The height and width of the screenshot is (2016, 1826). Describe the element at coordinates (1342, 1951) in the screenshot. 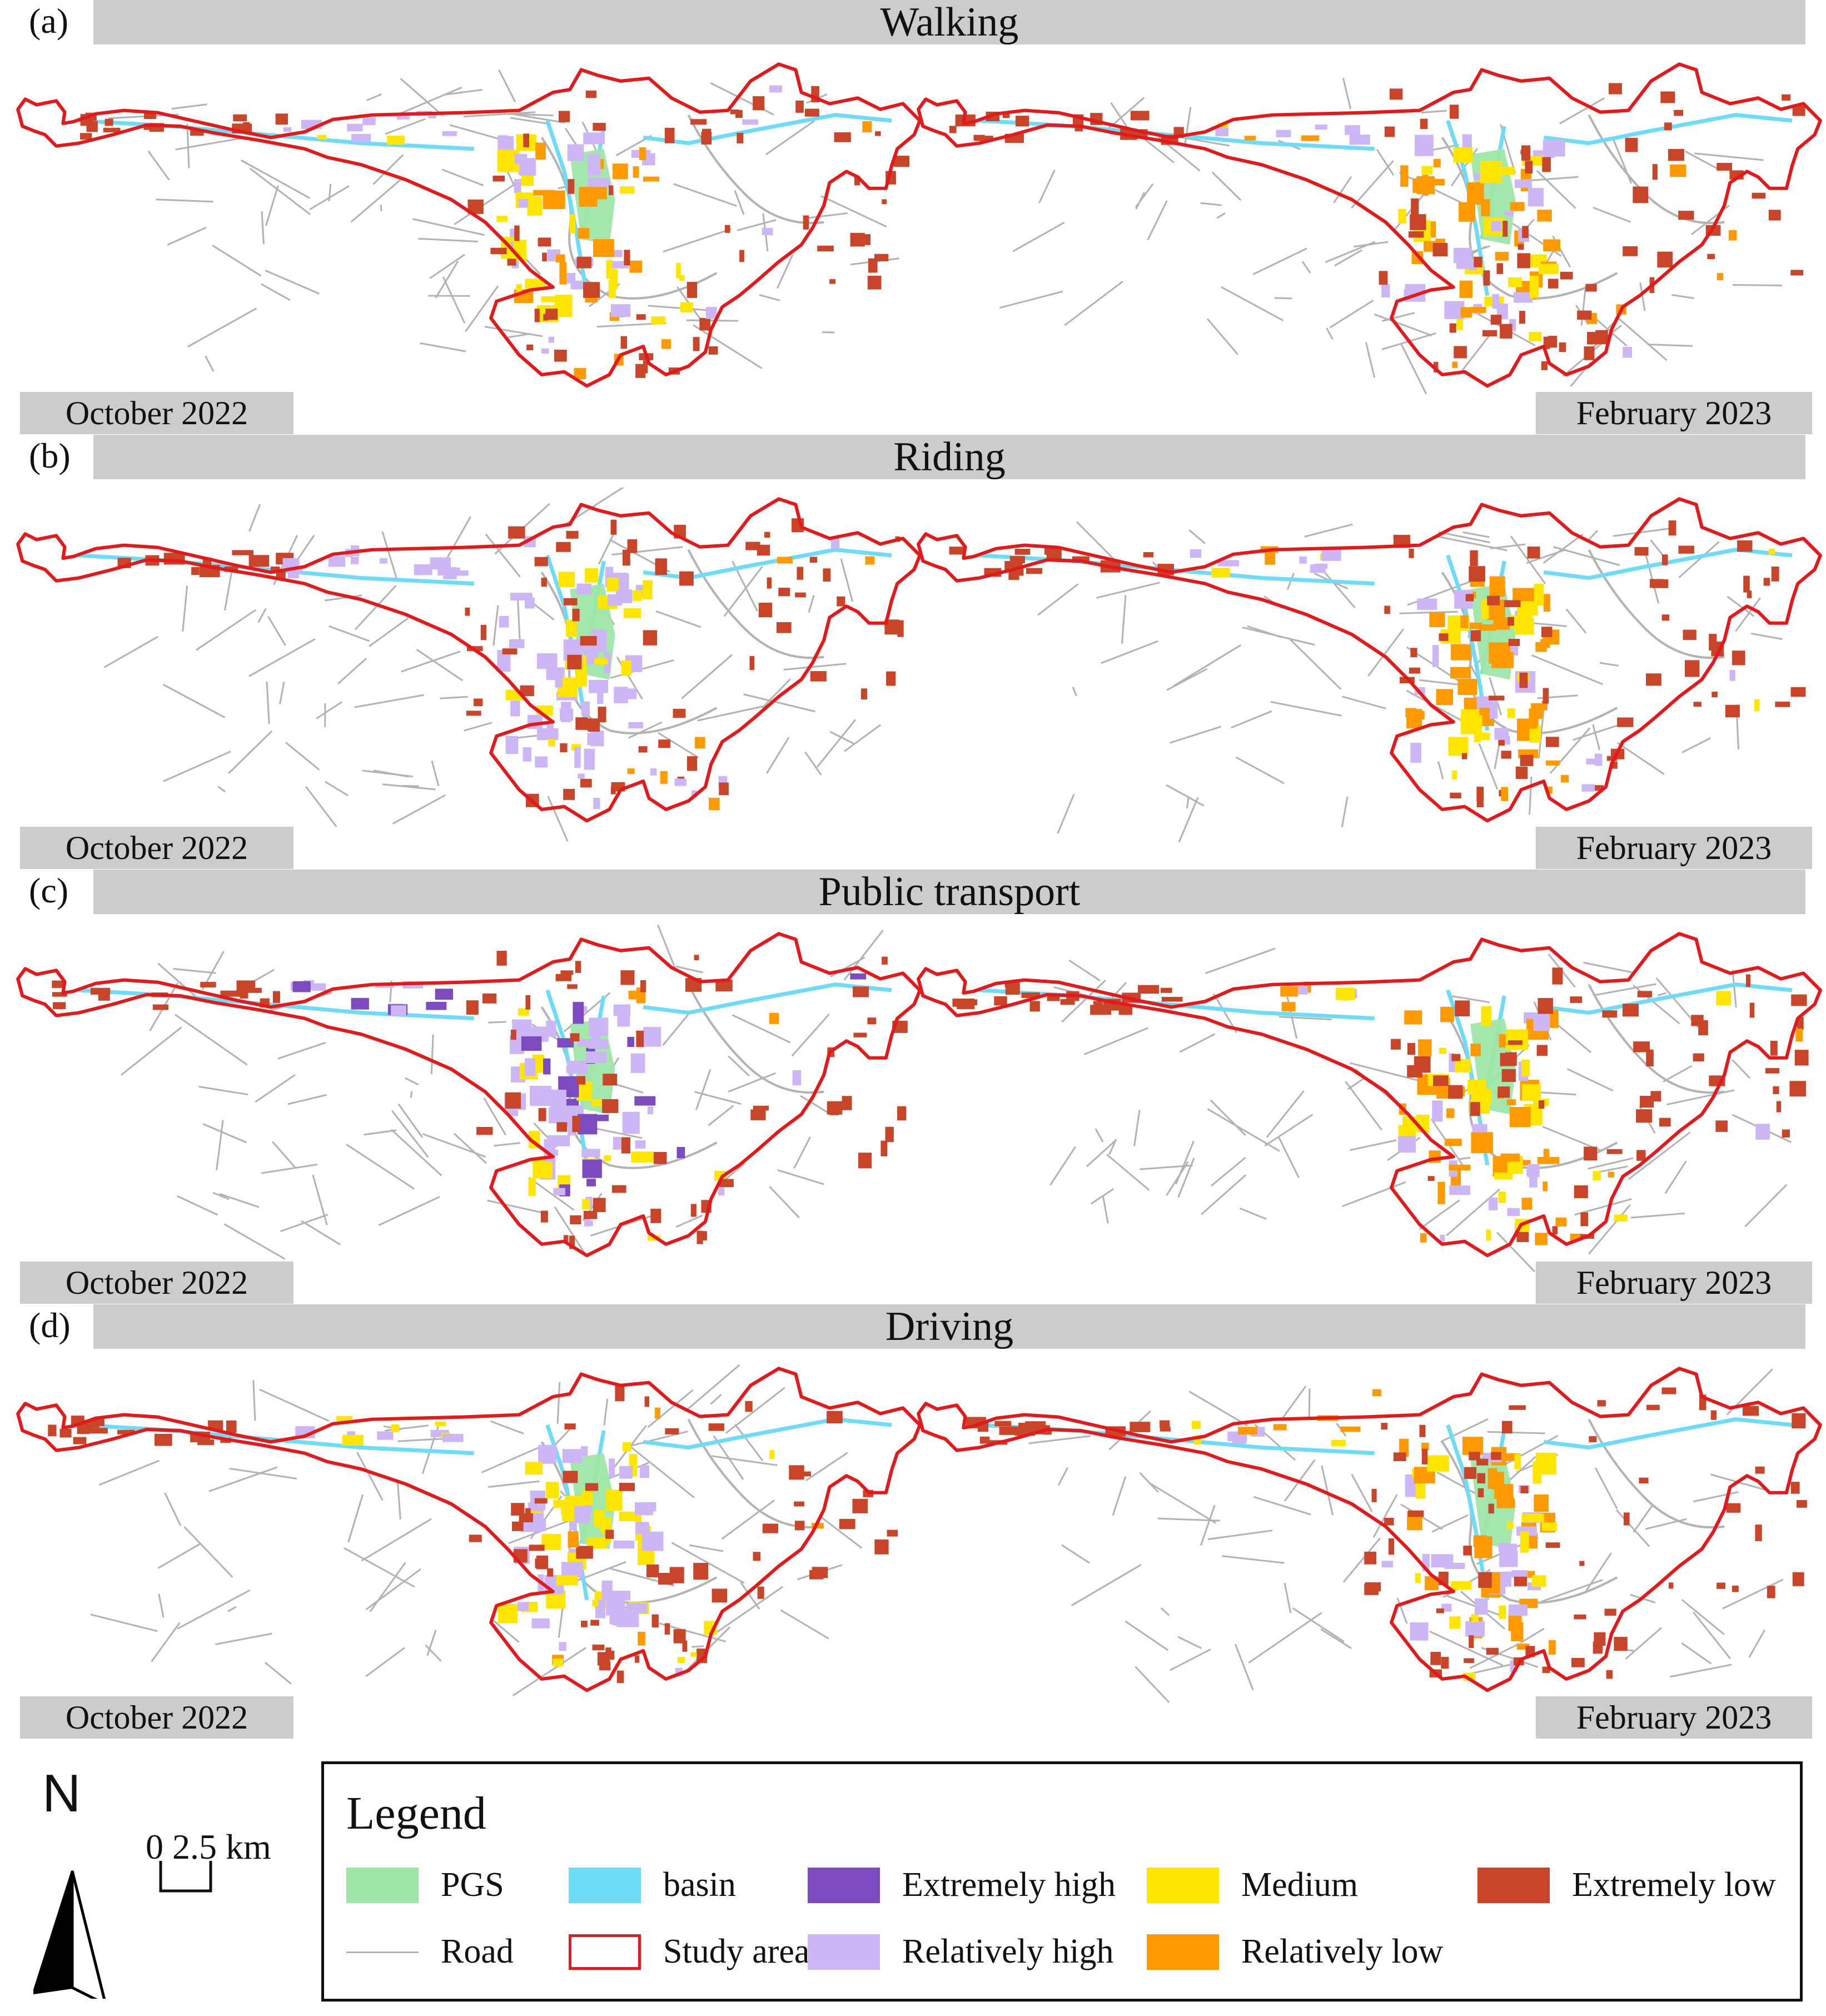

I see `legend-label: Relatively low` at that location.